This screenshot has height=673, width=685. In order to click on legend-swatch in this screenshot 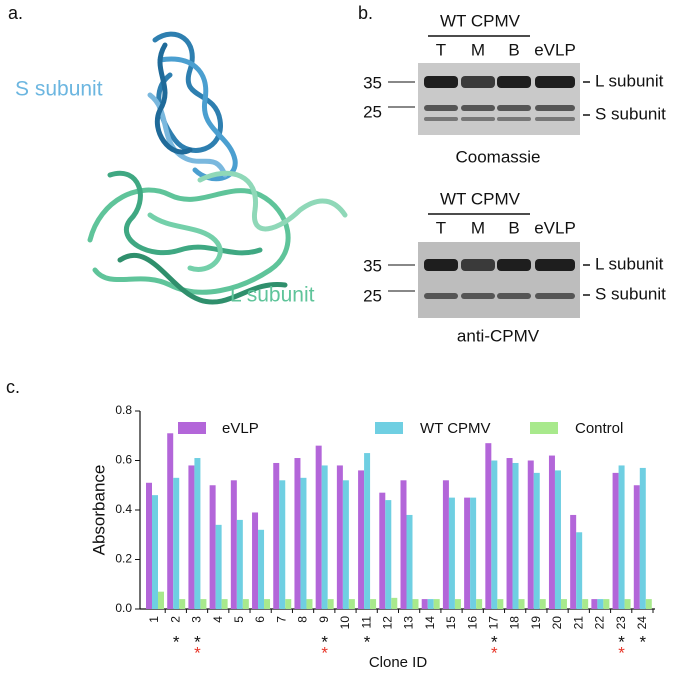, I will do `click(544, 428)`.